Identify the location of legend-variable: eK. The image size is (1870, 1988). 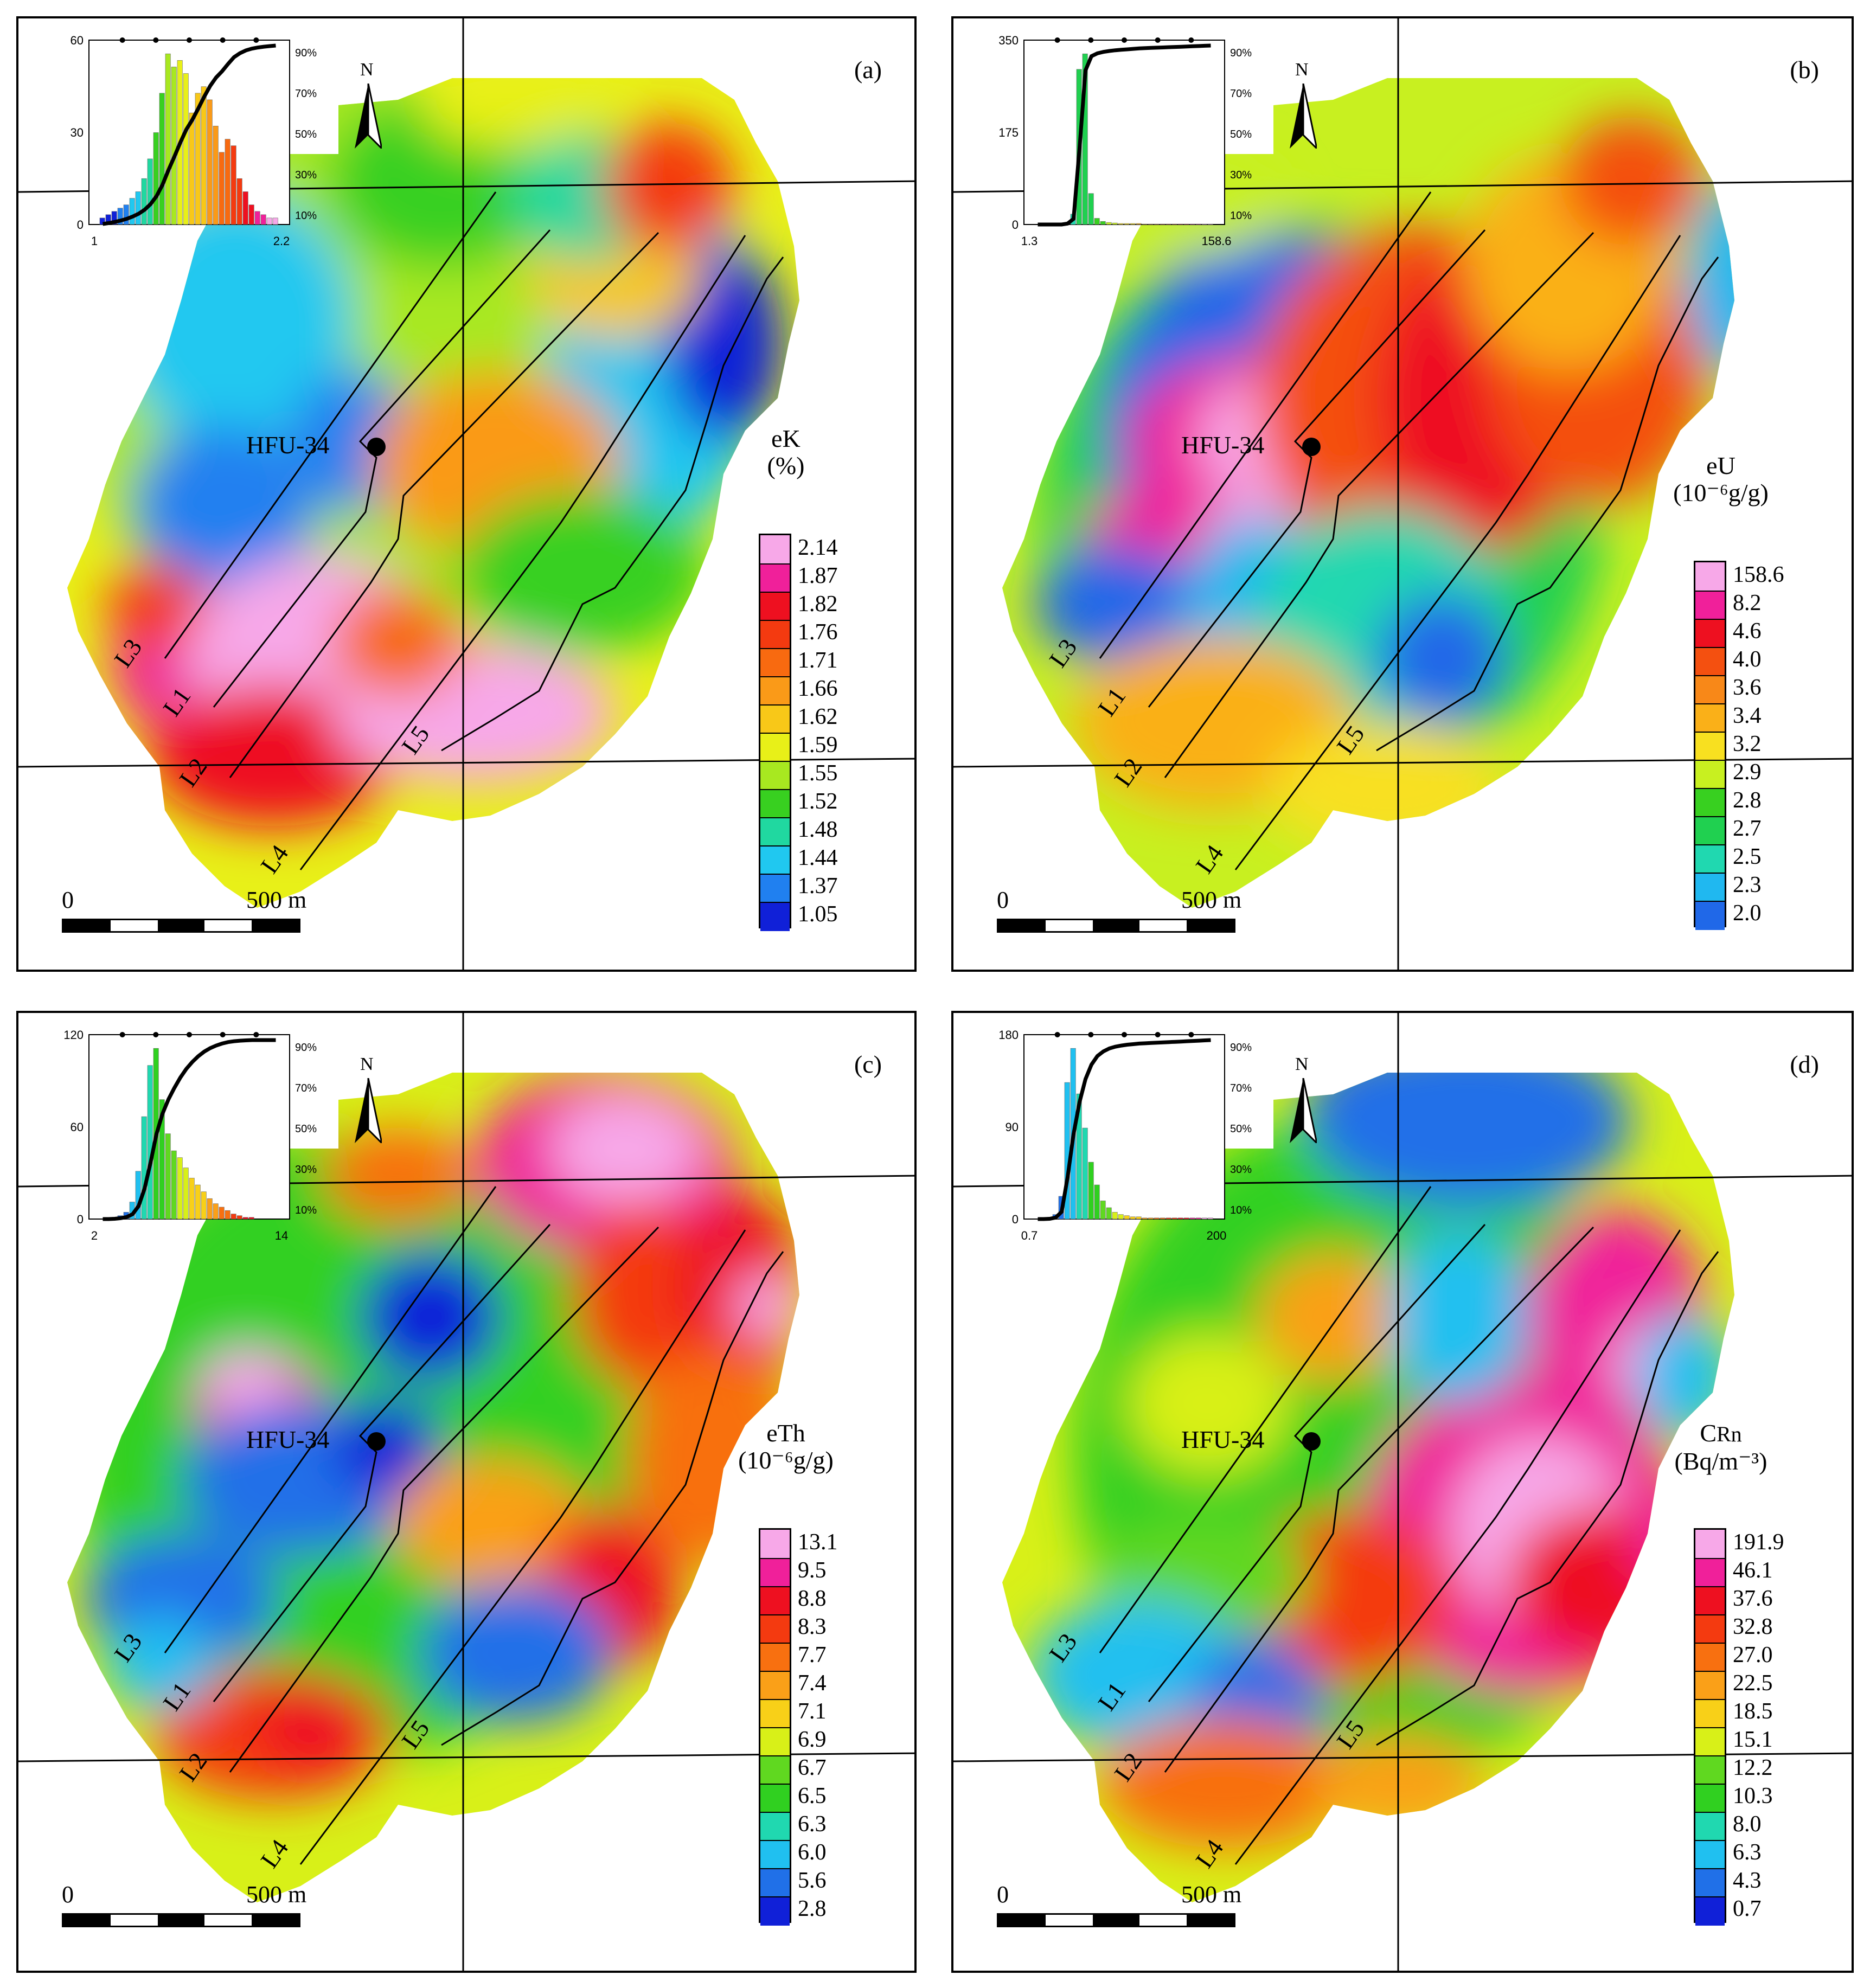
(786, 438).